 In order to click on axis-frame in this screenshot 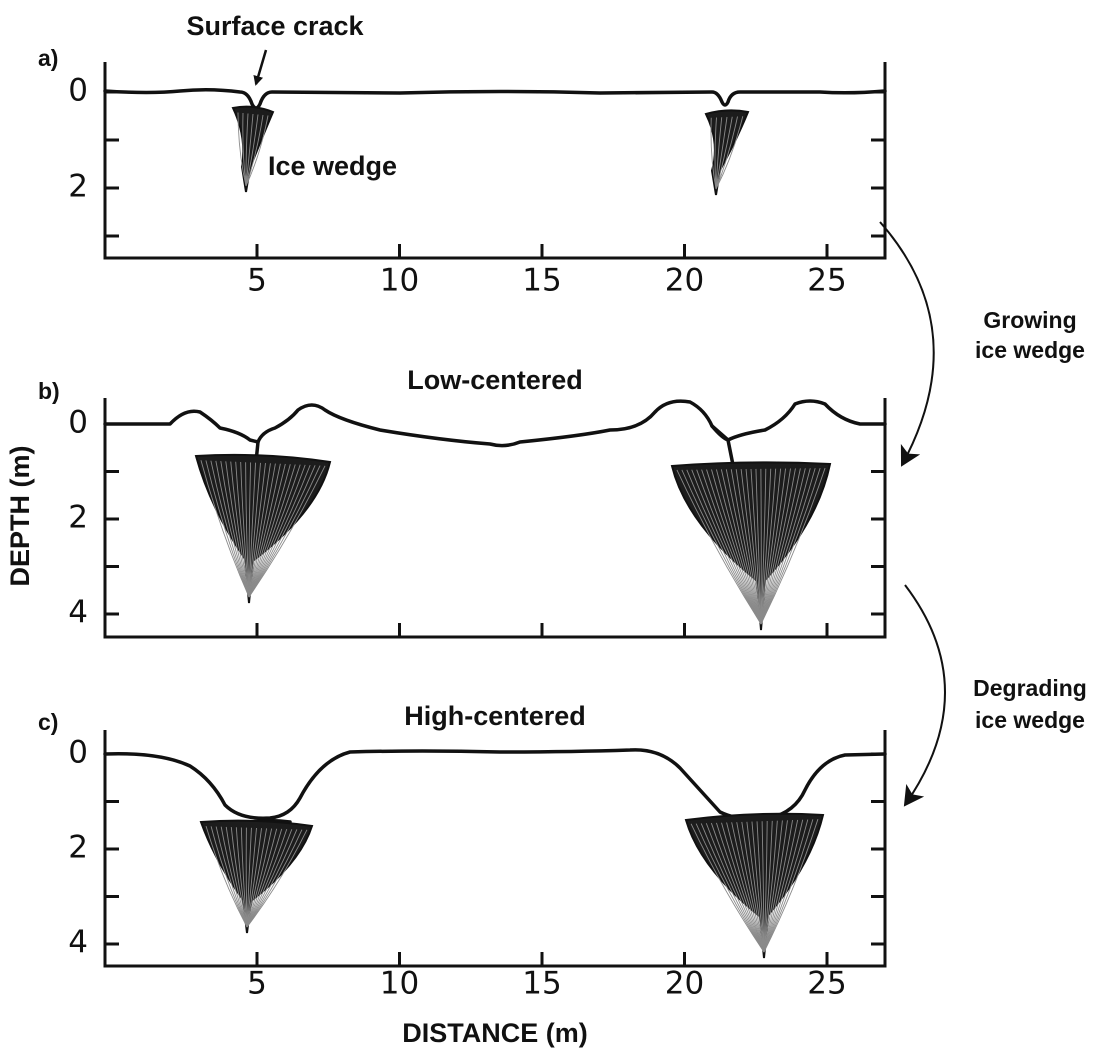, I will do `click(495, 161)`.